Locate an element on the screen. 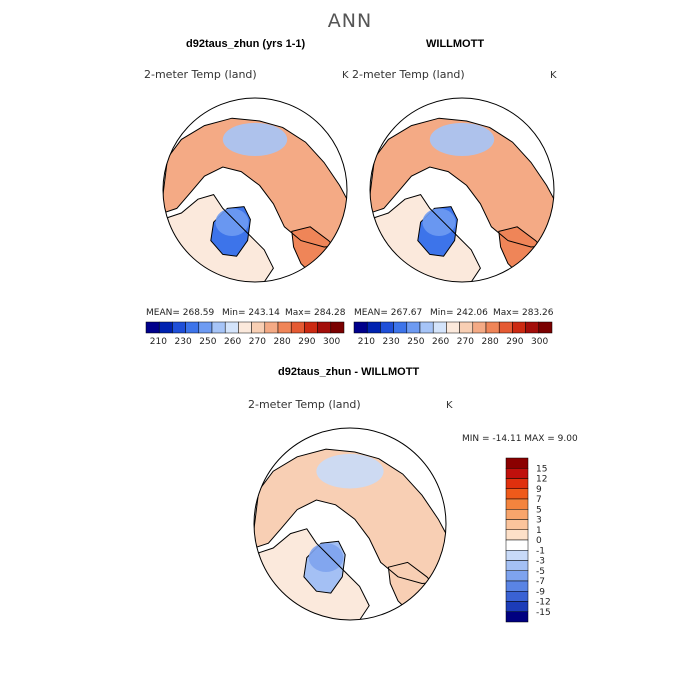 The height and width of the screenshot is (700, 700). colorbar-2-tick-label: 12 is located at coordinates (541, 480).